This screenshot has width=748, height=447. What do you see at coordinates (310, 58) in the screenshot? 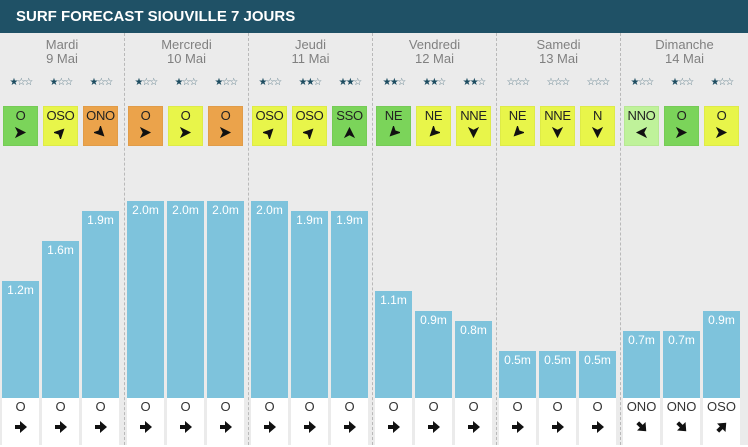
I see `day-date: 11 Mai` at bounding box center [310, 58].